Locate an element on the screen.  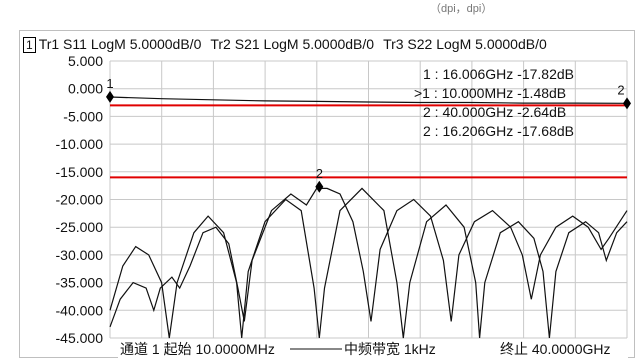
marker-2-icon is located at coordinates (319, 186).